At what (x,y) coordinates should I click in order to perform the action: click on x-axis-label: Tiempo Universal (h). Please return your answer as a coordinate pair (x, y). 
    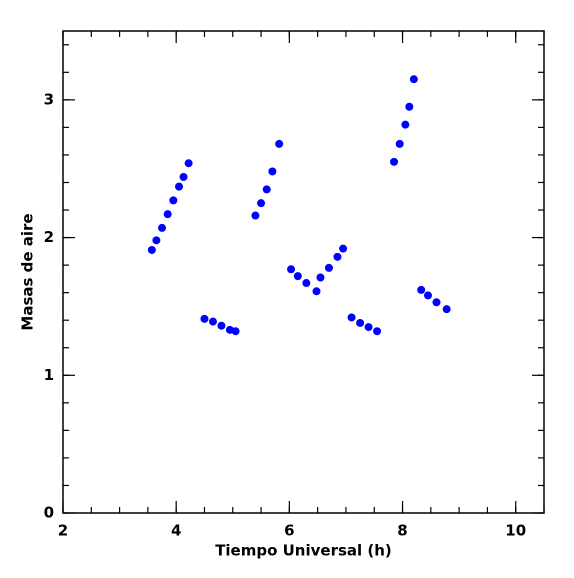
    Looking at the image, I should click on (303, 551).